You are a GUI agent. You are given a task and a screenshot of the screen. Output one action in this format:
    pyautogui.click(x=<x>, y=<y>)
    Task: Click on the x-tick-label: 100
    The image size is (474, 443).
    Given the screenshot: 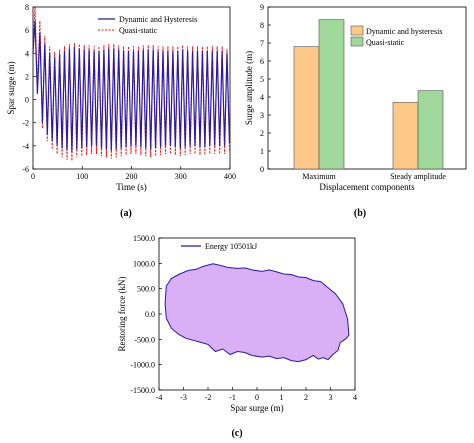 What is the action you would take?
    pyautogui.click(x=82, y=176)
    